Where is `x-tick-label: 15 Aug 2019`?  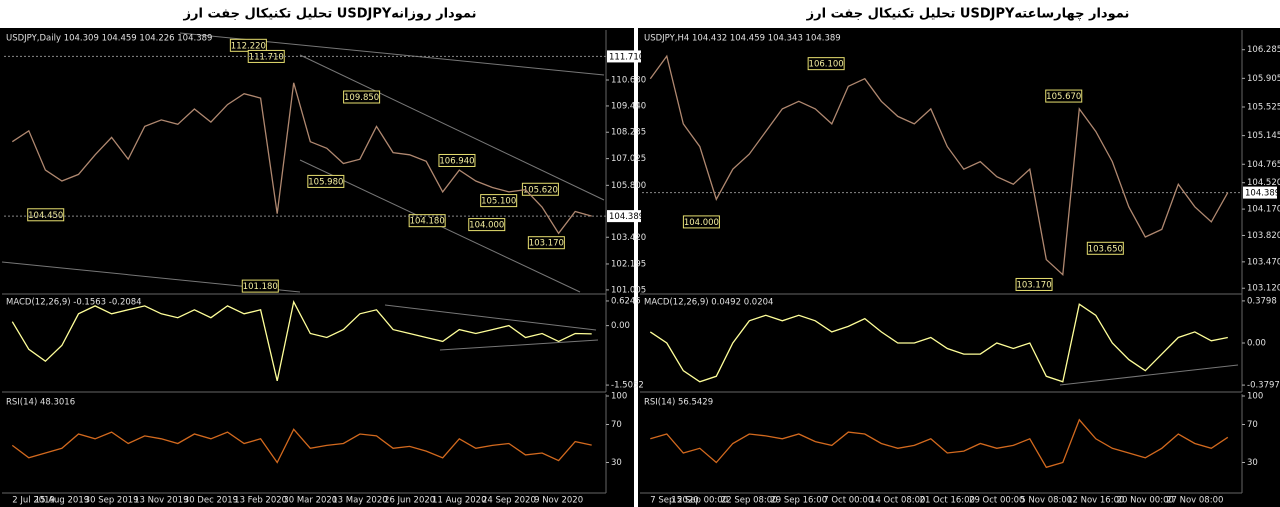
x-tick-label: 15 Aug 2019 is located at coordinates (62, 501).